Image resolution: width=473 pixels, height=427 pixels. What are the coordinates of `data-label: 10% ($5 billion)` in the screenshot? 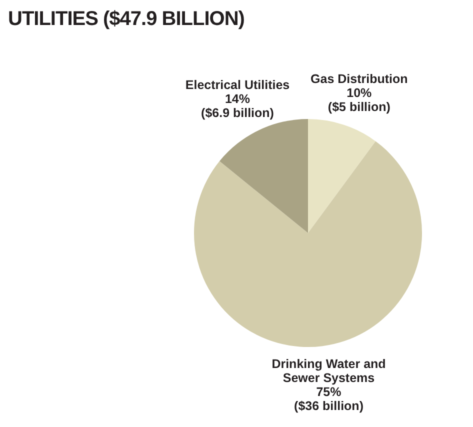 It's located at (359, 100).